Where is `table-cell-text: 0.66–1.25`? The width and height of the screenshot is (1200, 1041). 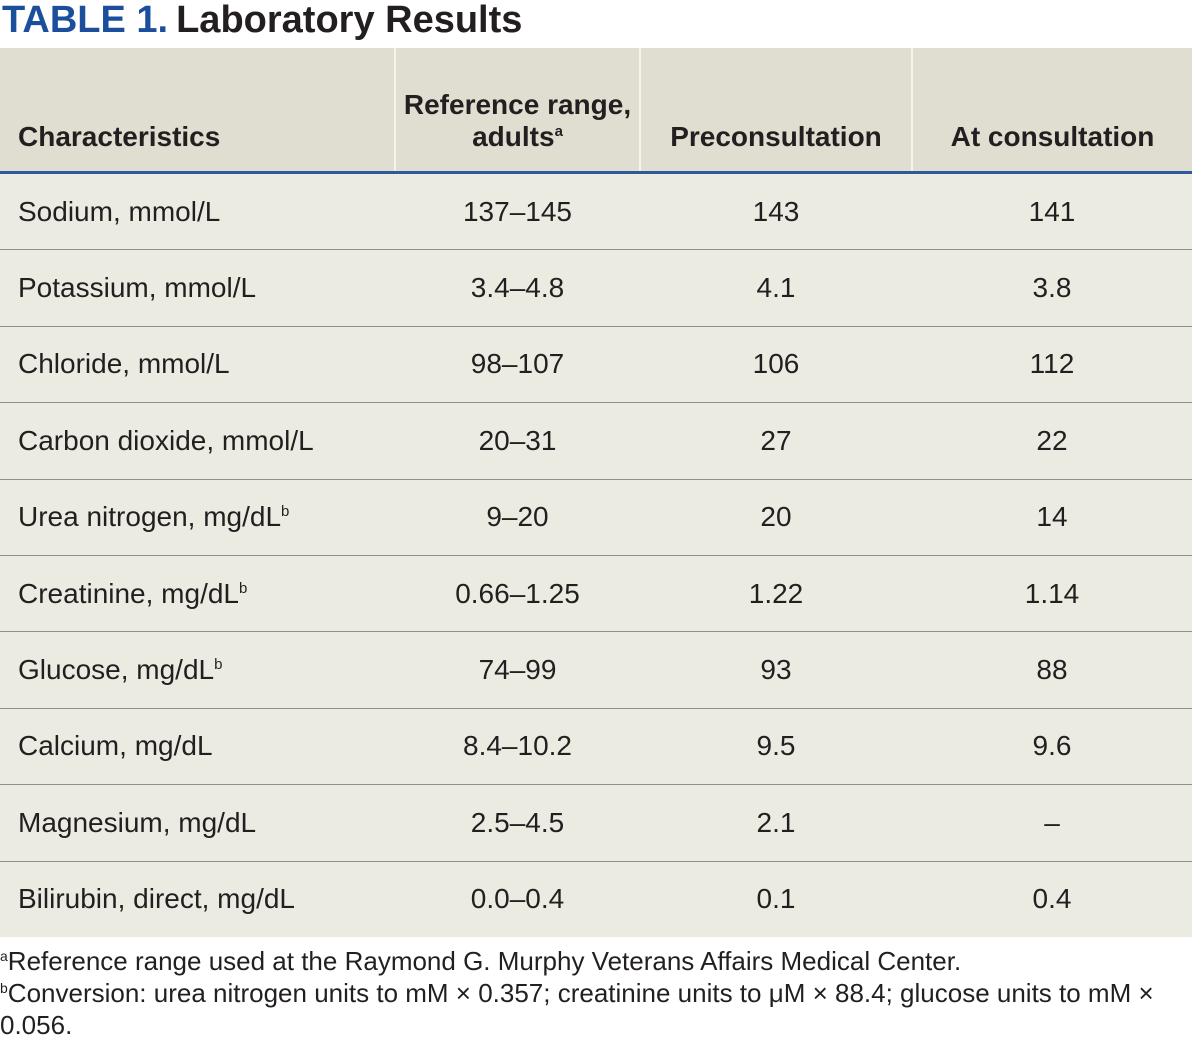 table-cell-text: 0.66–1.25 is located at coordinates (517, 593).